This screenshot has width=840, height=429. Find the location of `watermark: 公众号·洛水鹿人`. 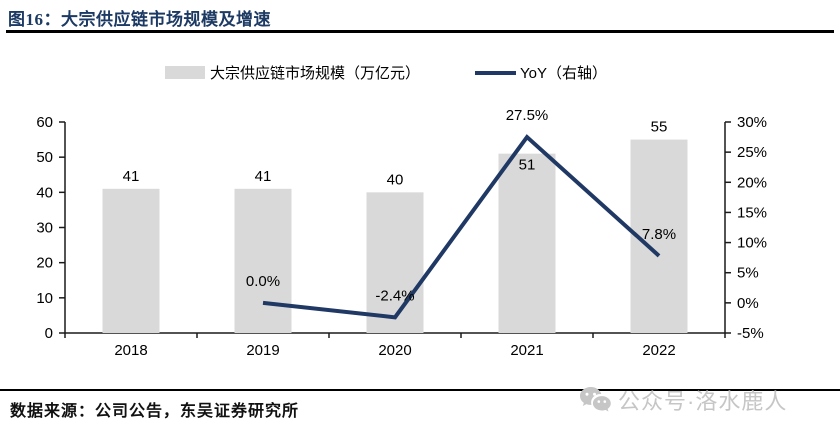

watermark: 公众号·洛水鹿人 is located at coordinates (682, 400).